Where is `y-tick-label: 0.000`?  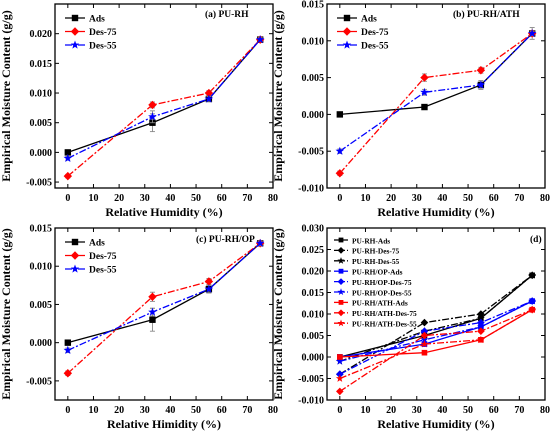
y-tick-label: 0.000 is located at coordinates (41, 343).